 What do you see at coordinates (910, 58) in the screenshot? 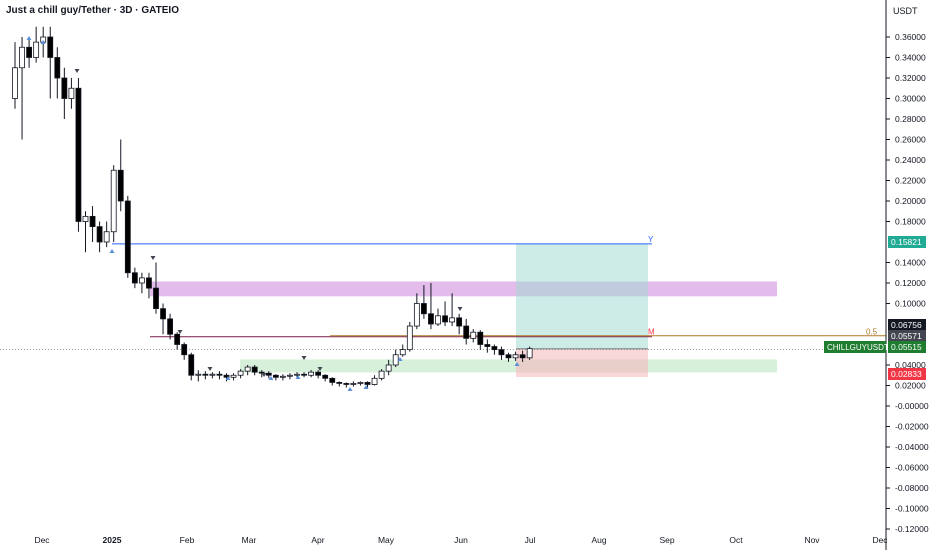
I see `y-tick-label: 0.34000` at bounding box center [910, 58].